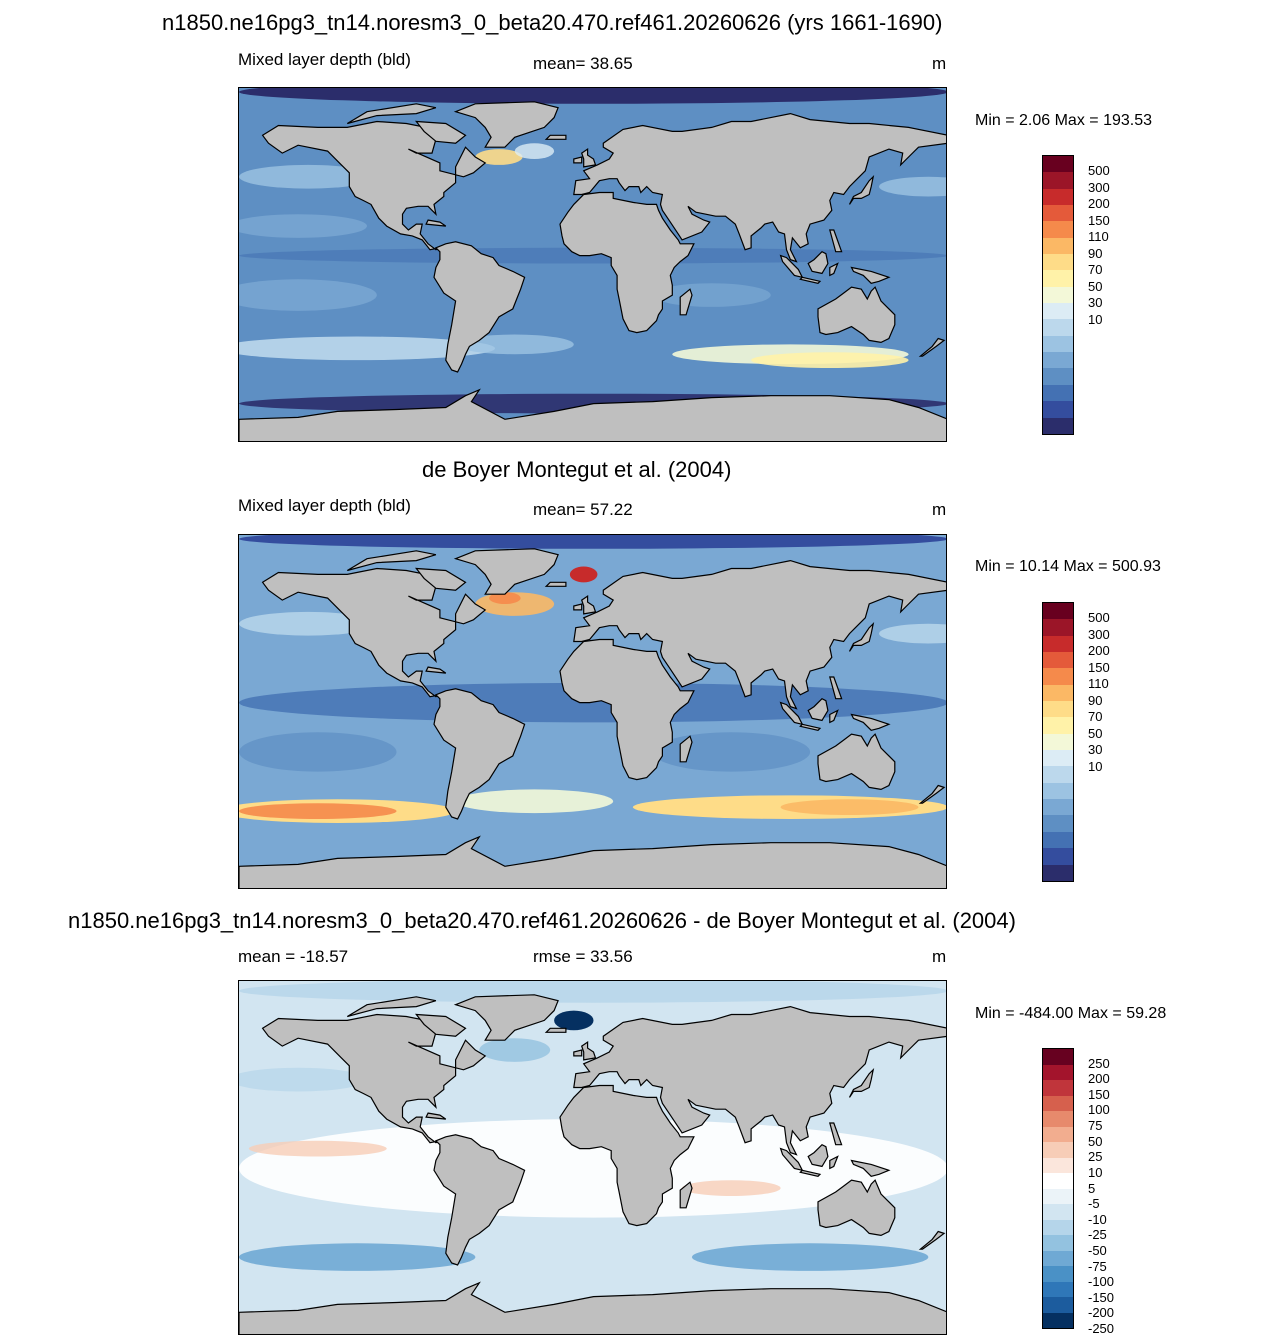 The height and width of the screenshot is (1341, 1277). Describe the element at coordinates (583, 956) in the screenshot. I see `panel3-rmse-label: rmse = 33.56` at that location.